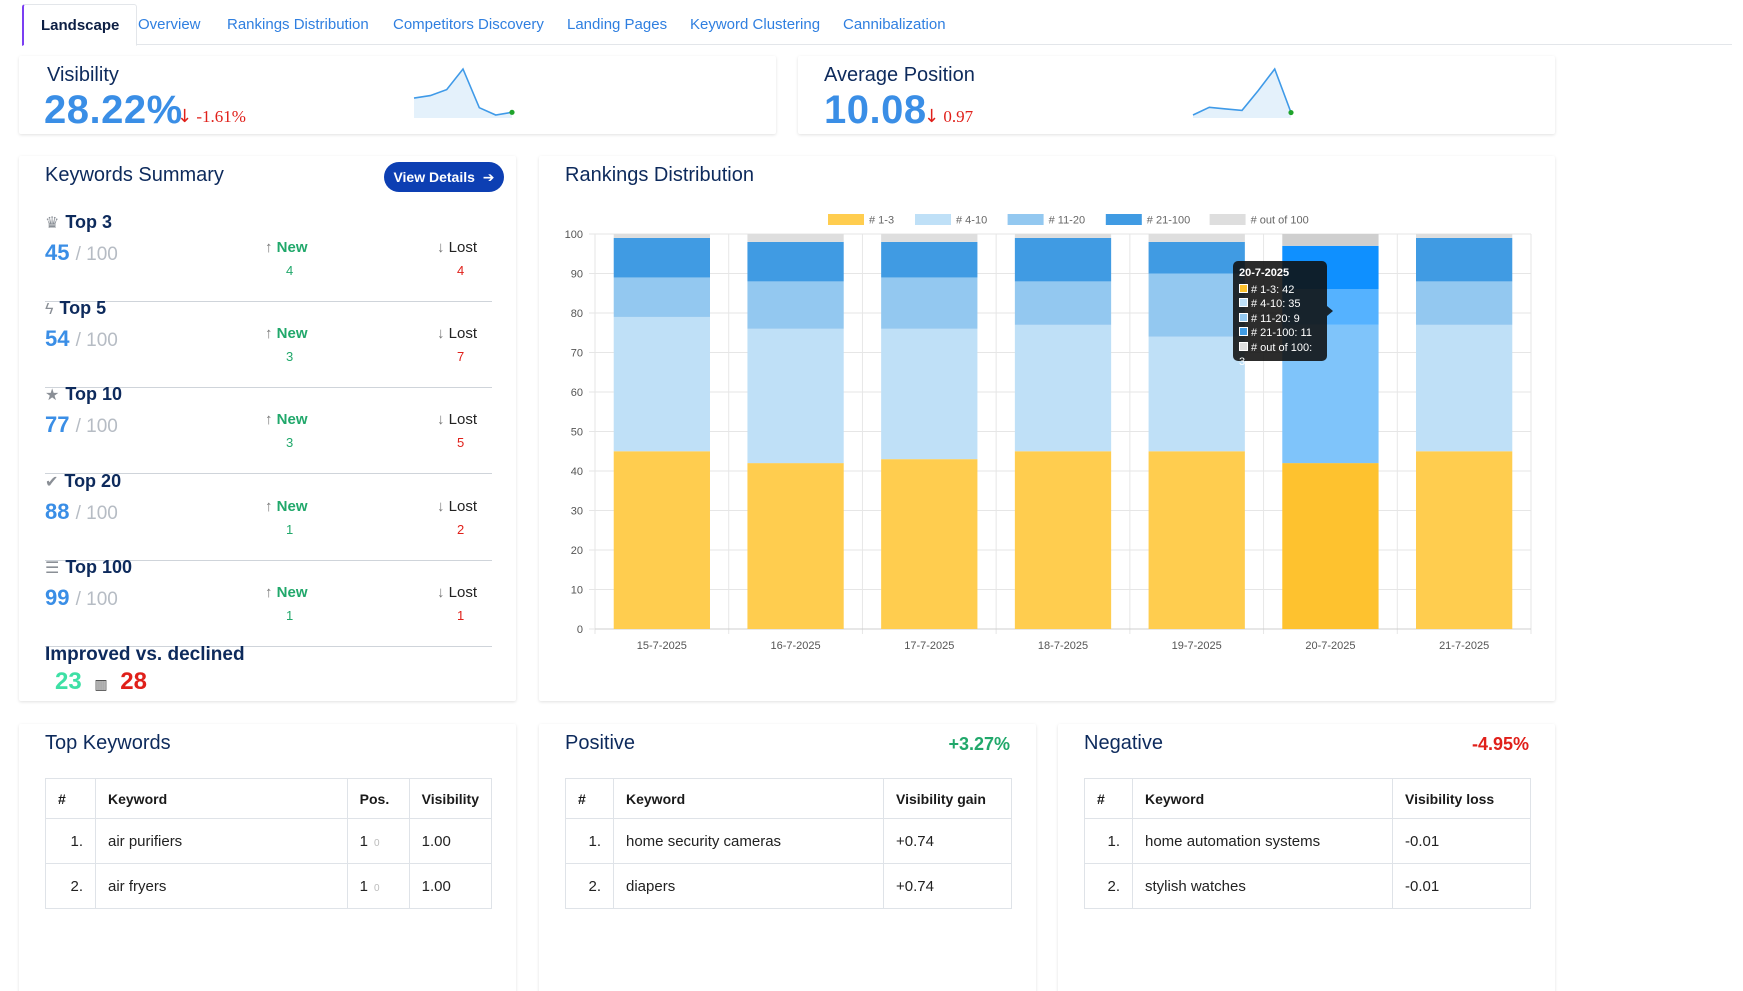 The height and width of the screenshot is (991, 1743). I want to click on summary-row-label: ϟ Top 5, so click(76, 308).